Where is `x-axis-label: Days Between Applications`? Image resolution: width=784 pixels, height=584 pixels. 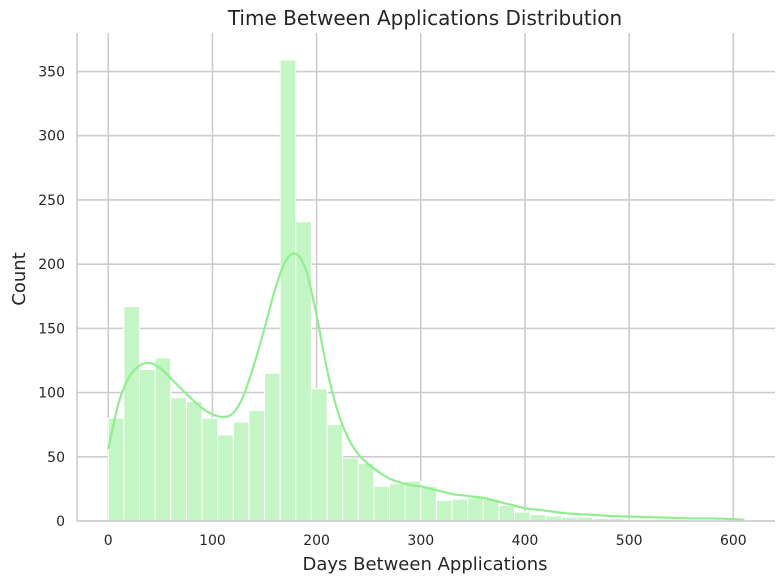
x-axis-label: Days Between Applications is located at coordinates (424, 564).